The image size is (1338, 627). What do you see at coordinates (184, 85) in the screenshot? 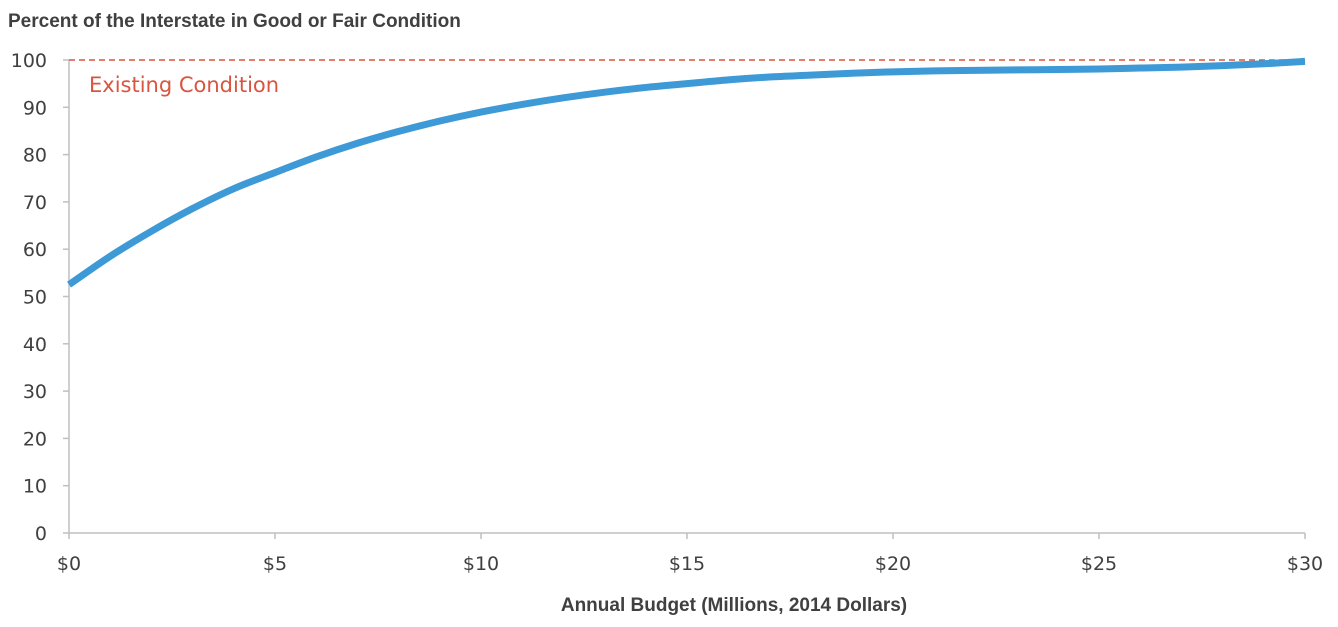
I see `existing-condition-label: Existing Condition` at bounding box center [184, 85].